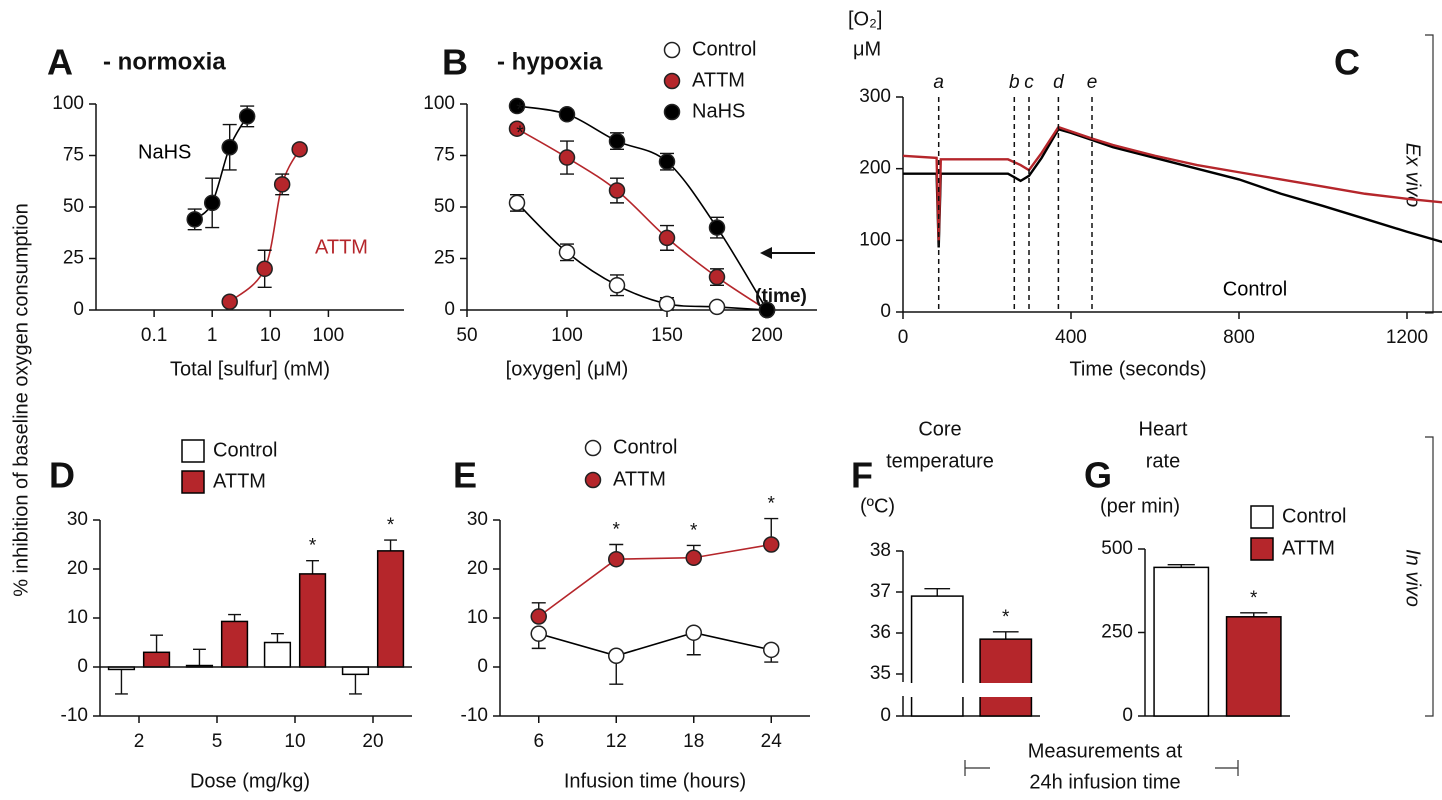 This screenshot has height=800, width=1442. I want to click on panel-title: - hypoxia, so click(550, 61).